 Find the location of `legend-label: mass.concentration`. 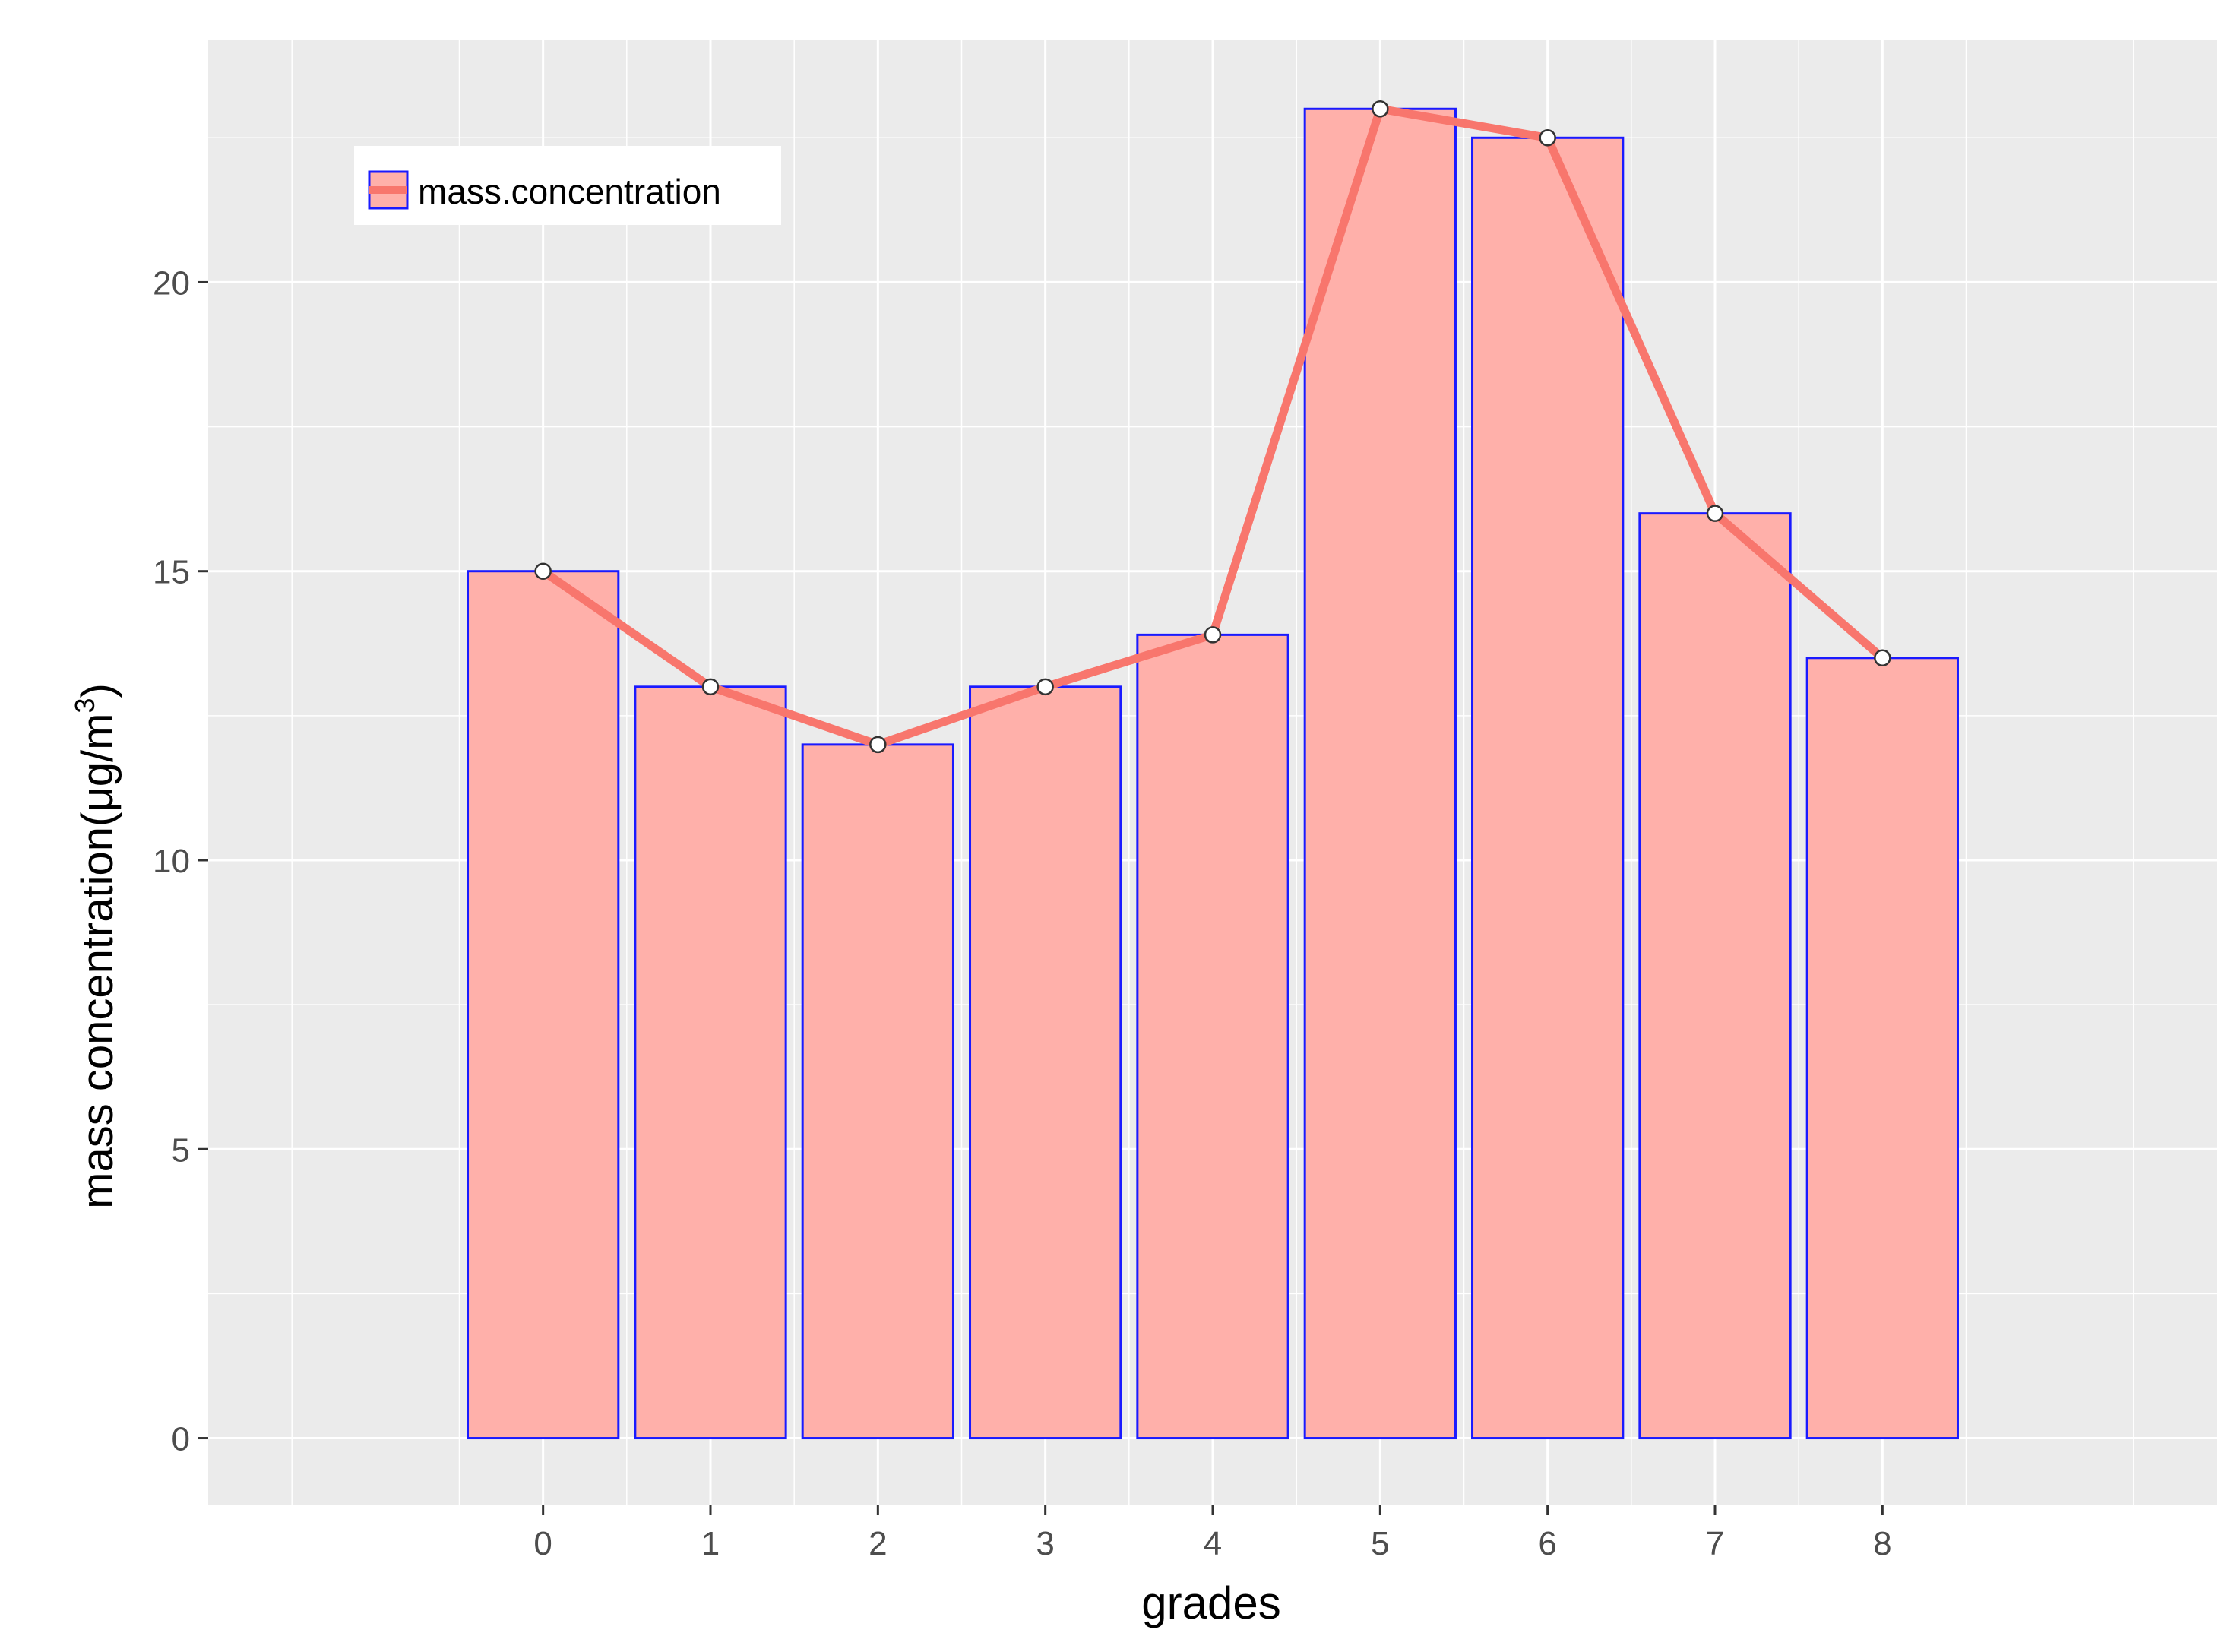

legend-label: mass.concentration is located at coordinates (569, 191).